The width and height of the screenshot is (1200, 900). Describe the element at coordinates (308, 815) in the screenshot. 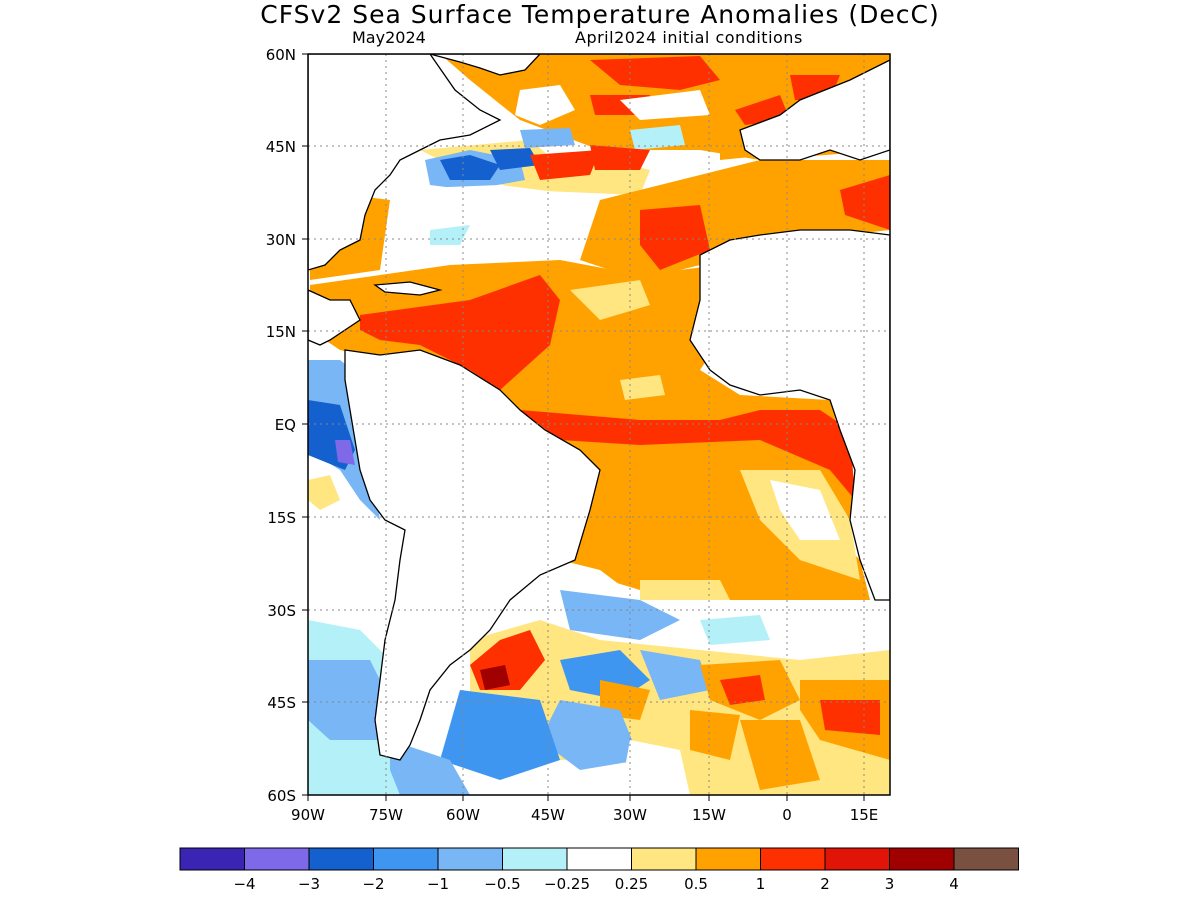

I see `lon-tick-label: 90W` at that location.